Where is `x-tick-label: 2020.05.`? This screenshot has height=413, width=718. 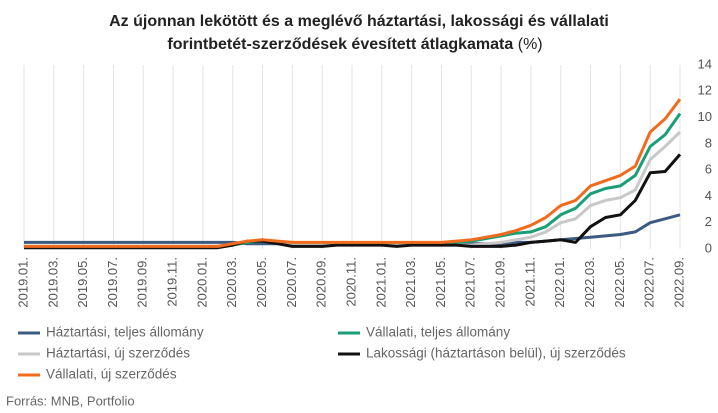
x-tick-label: 2020.05. is located at coordinates (261, 282).